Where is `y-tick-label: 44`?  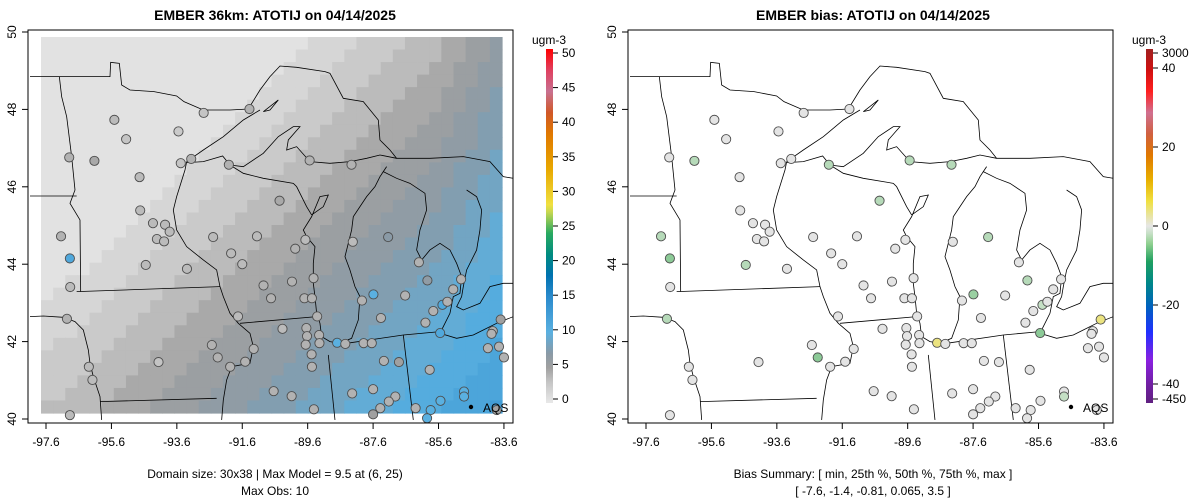
y-tick-label: 44 is located at coordinates (12, 264).